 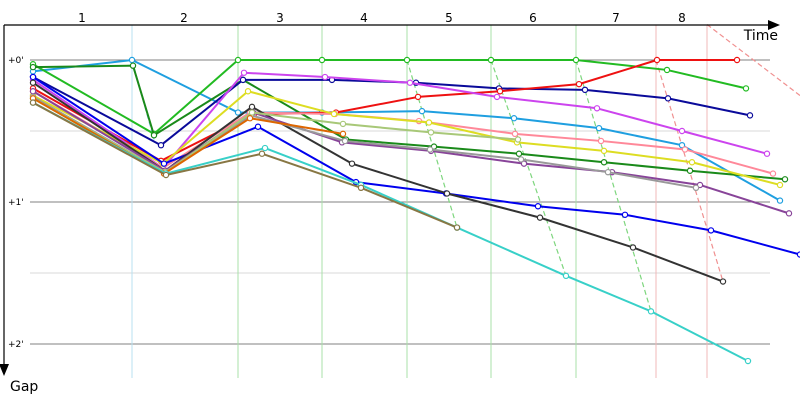 What do you see at coordinates (682, 18) in the screenshot?
I see `lap-label: 8` at bounding box center [682, 18].